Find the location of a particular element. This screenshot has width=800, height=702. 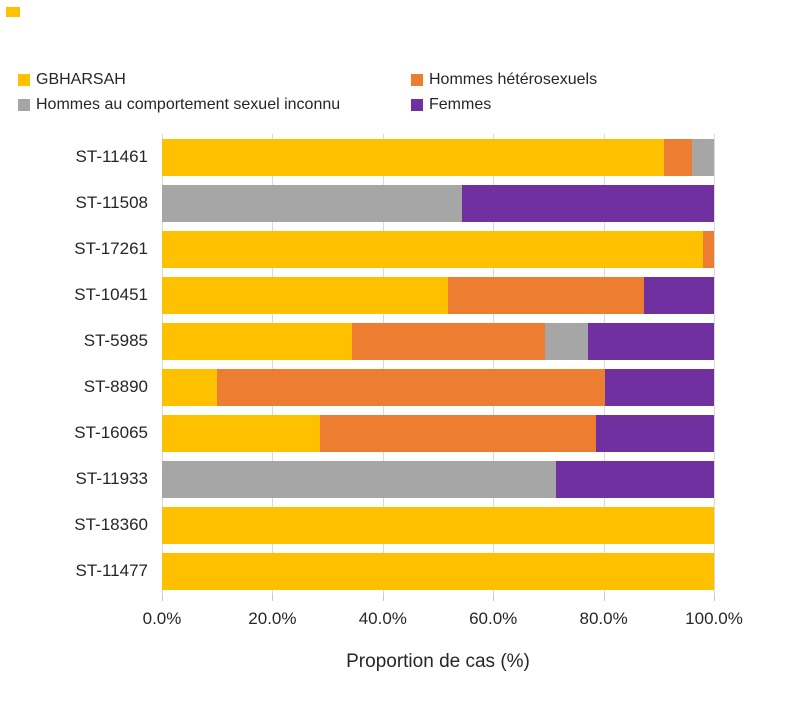

axis-tick-label: 80.0% is located at coordinates (603, 618).